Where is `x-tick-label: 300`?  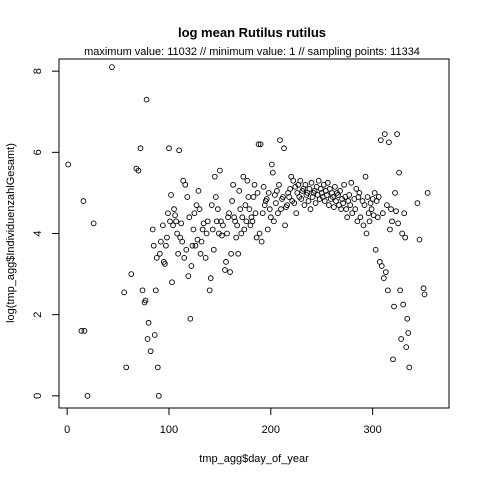
x-tick-label: 300 is located at coordinates (372, 430).